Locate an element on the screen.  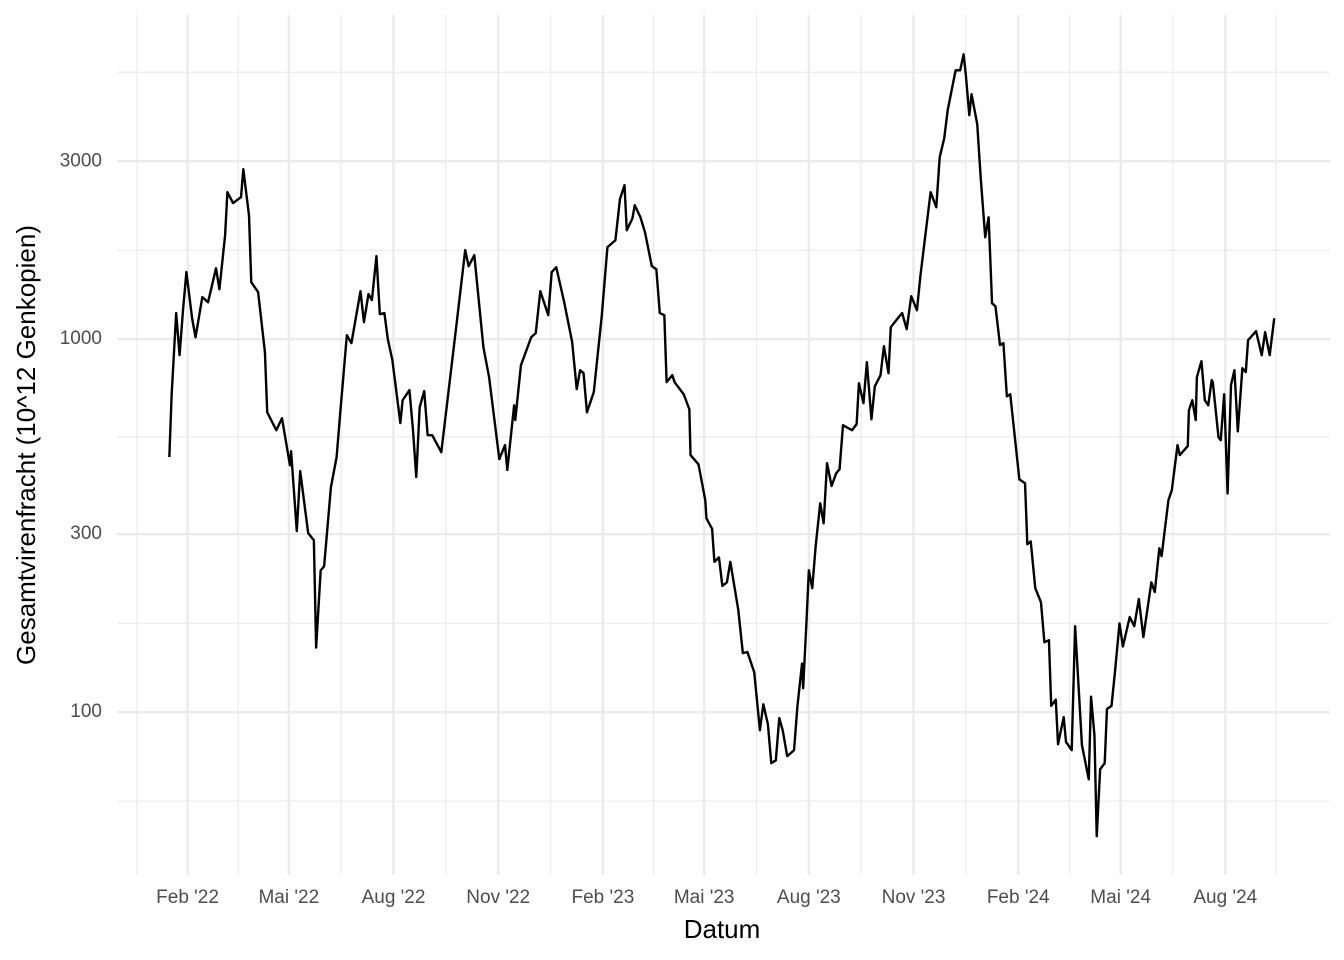
y-tick-label: 300 is located at coordinates (86, 533).